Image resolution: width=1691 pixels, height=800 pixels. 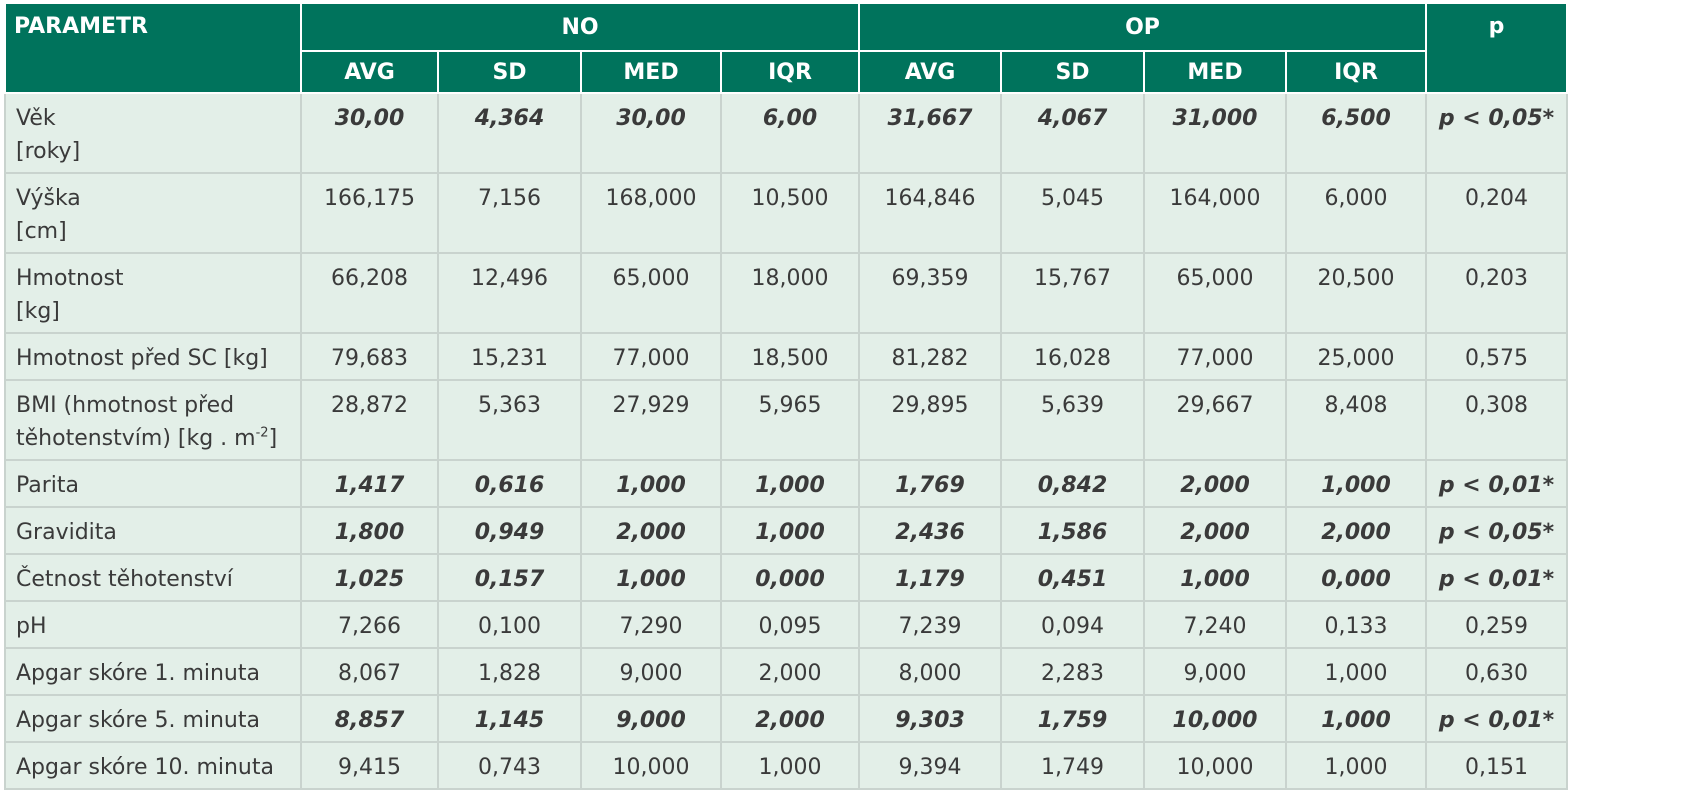 I want to click on value-cell: 15,231, so click(x=509, y=356).